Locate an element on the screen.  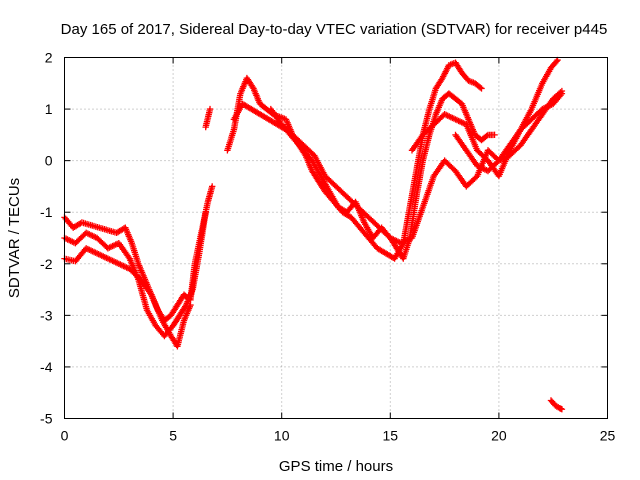
x-tick-label: 15 is located at coordinates (391, 436).